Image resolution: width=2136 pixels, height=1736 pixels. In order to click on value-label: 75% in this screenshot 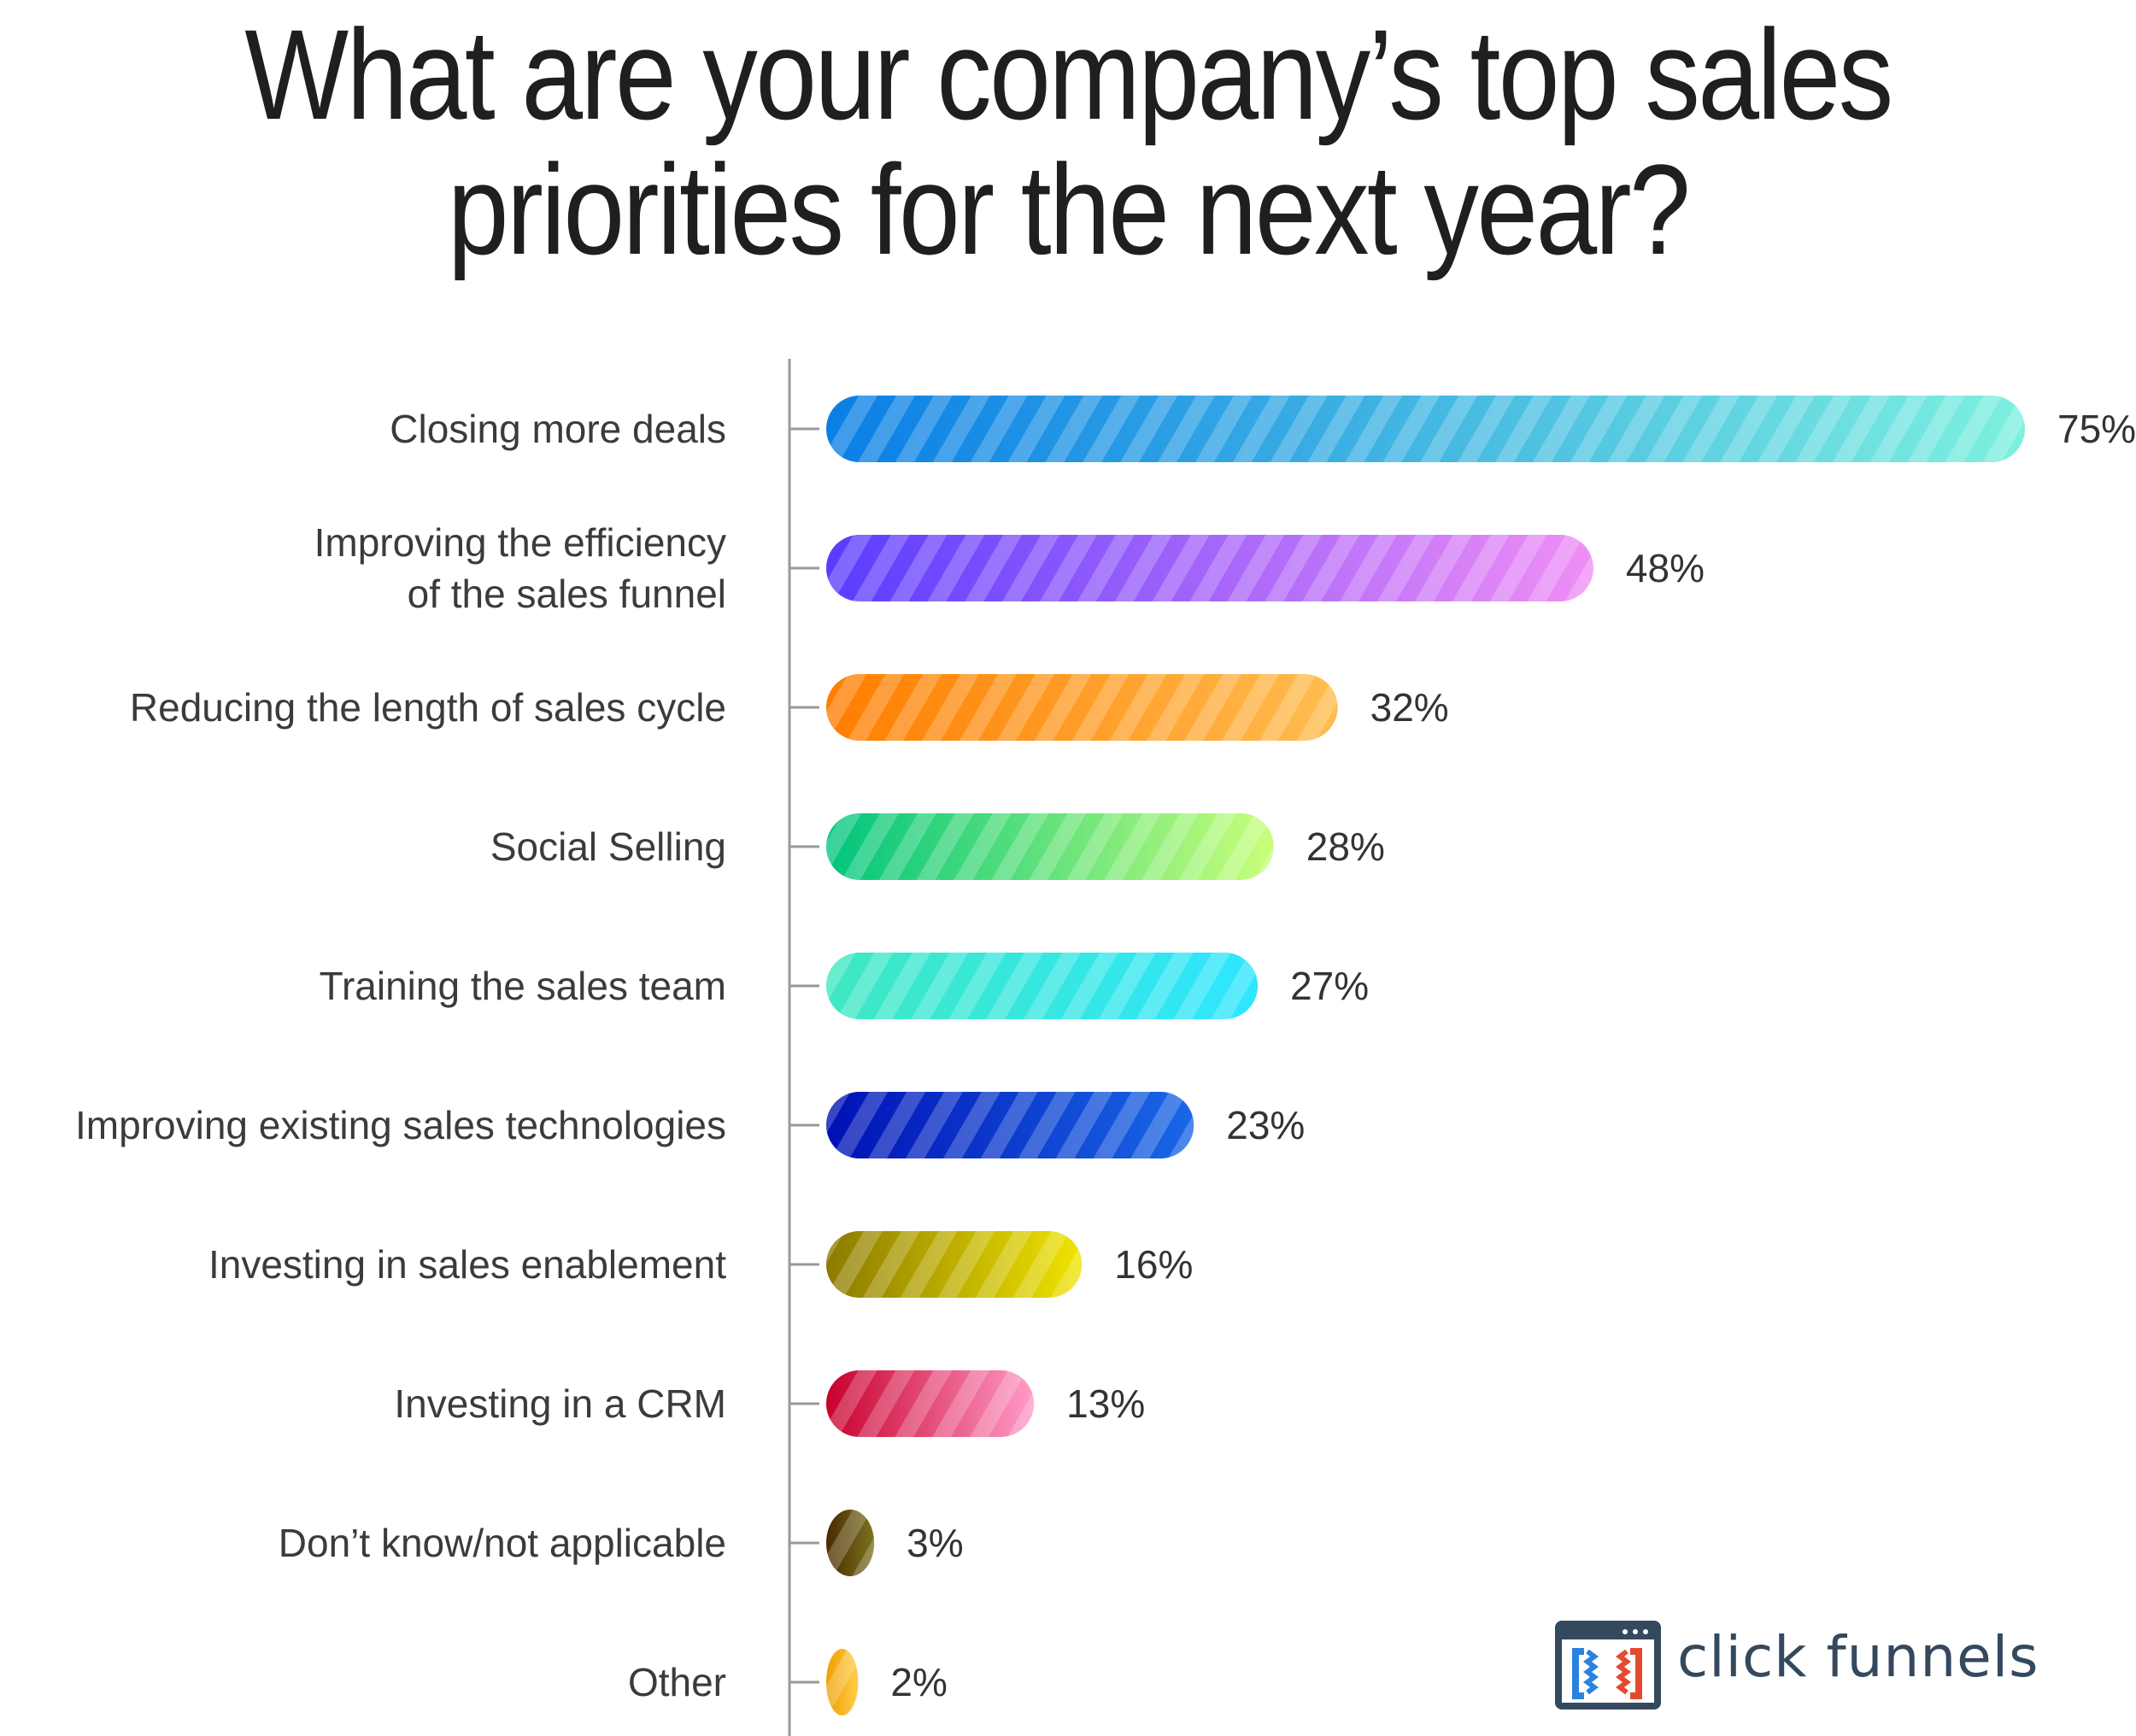, I will do `click(2097, 429)`.